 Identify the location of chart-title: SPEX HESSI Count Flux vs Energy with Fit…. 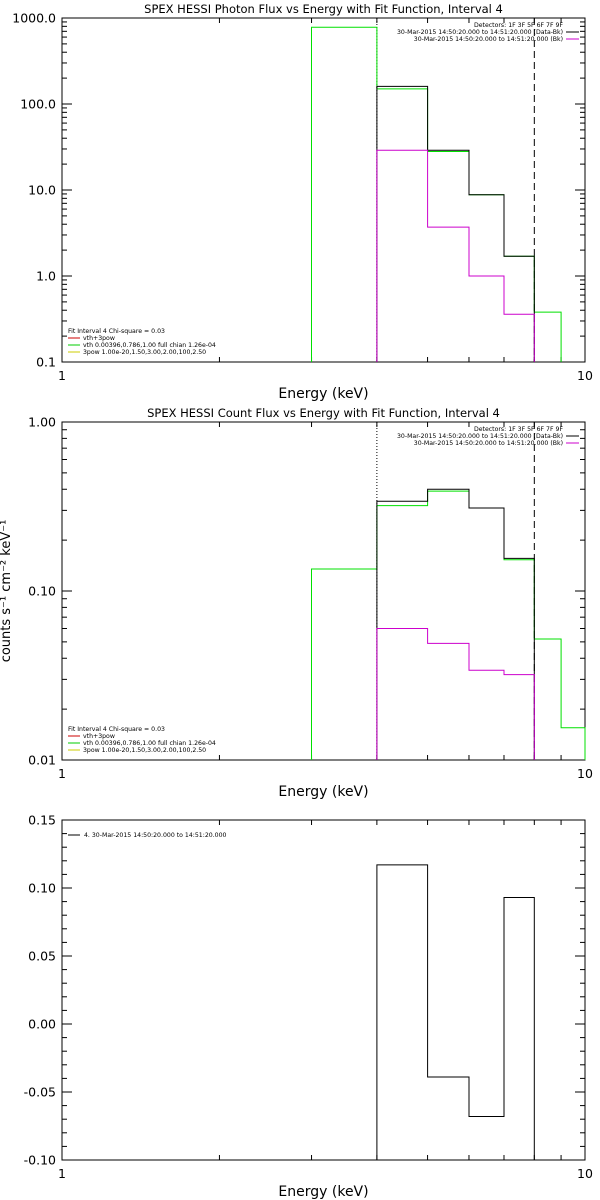
(323, 413).